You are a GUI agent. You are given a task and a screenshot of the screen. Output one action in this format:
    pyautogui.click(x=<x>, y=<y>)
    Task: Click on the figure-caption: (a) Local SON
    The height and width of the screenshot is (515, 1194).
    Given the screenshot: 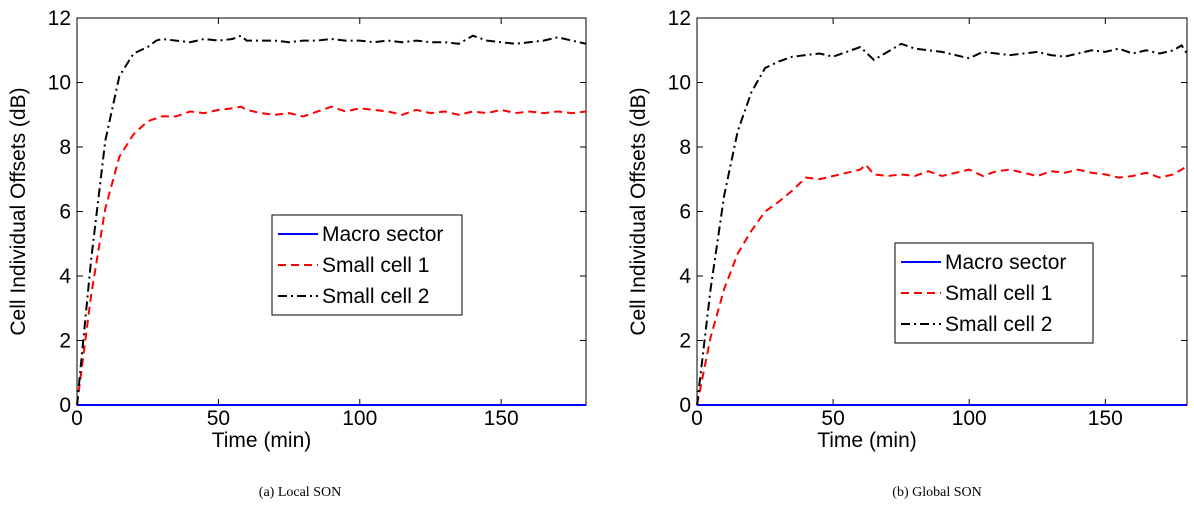 What is the action you would take?
    pyautogui.click(x=300, y=492)
    